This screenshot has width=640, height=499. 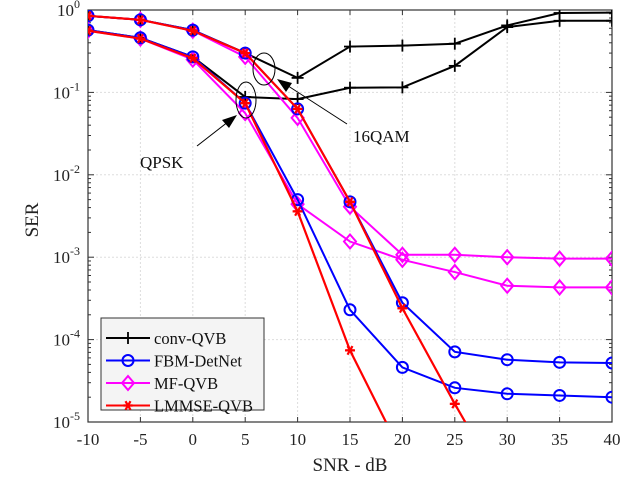 I want to click on y-tick-label: 10⁻⁴, so click(x=66, y=338).